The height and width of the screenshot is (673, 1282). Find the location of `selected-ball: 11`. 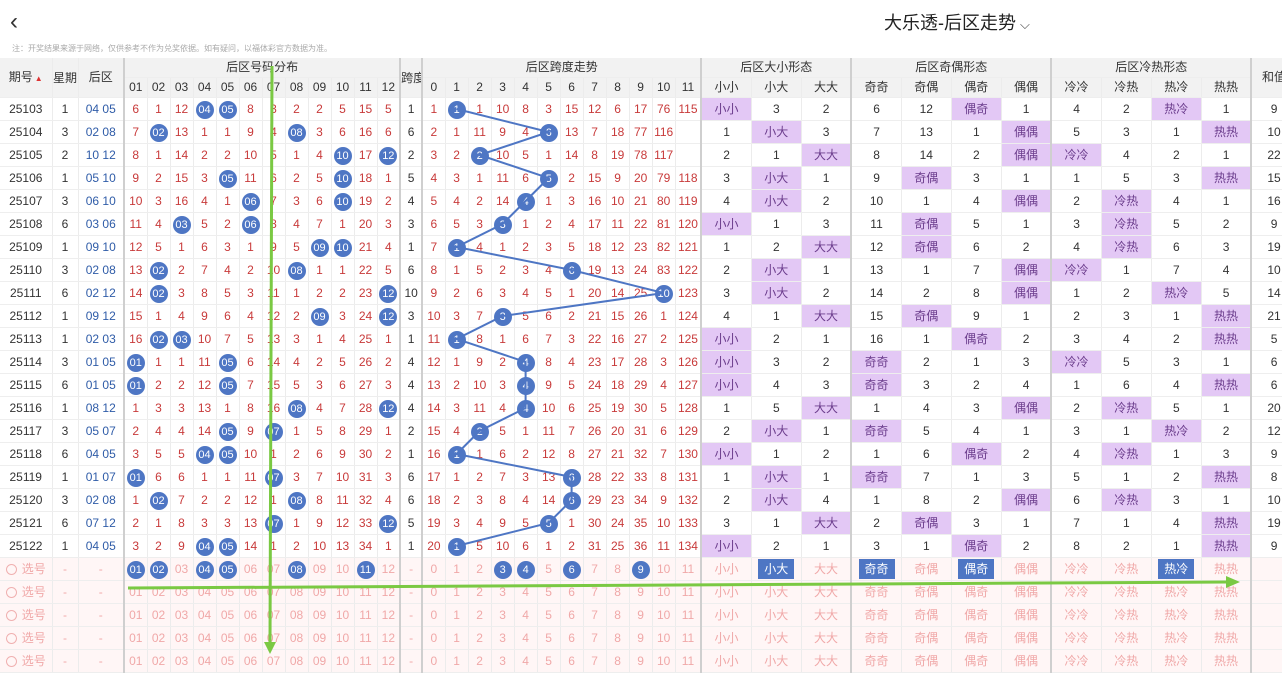

selected-ball: 11 is located at coordinates (365, 570).